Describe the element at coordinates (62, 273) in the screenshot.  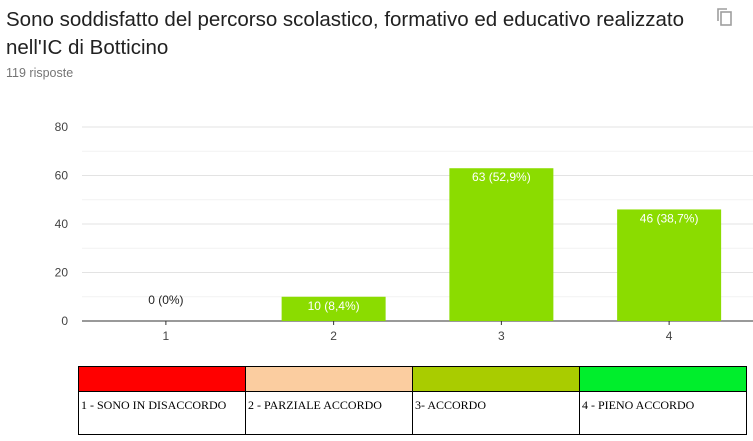
I see `y-tick-label: 20` at that location.